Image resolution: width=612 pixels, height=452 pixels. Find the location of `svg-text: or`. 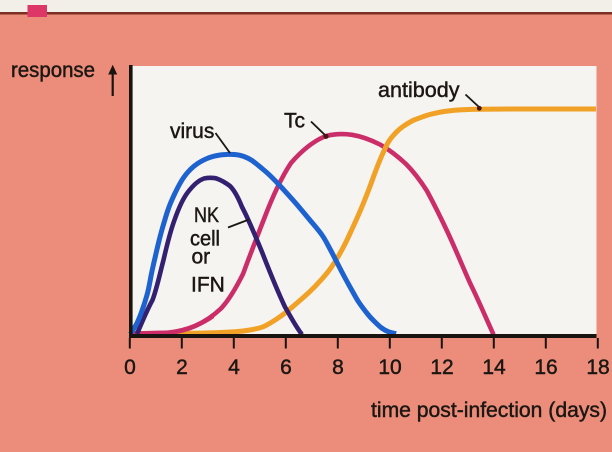

svg-text: or is located at coordinates (201, 257).